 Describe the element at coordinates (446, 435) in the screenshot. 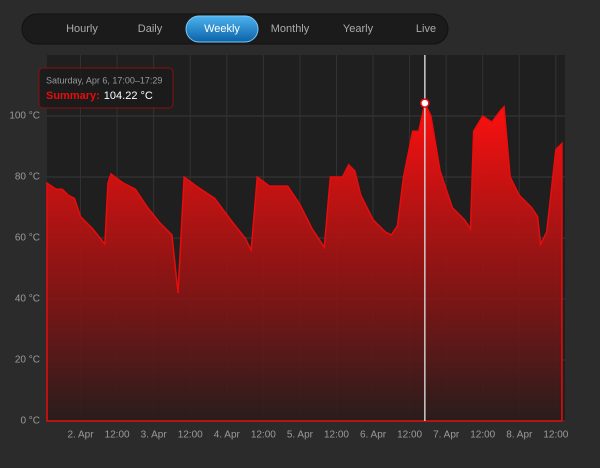

I see `x-tick-label: 7. Apr` at that location.